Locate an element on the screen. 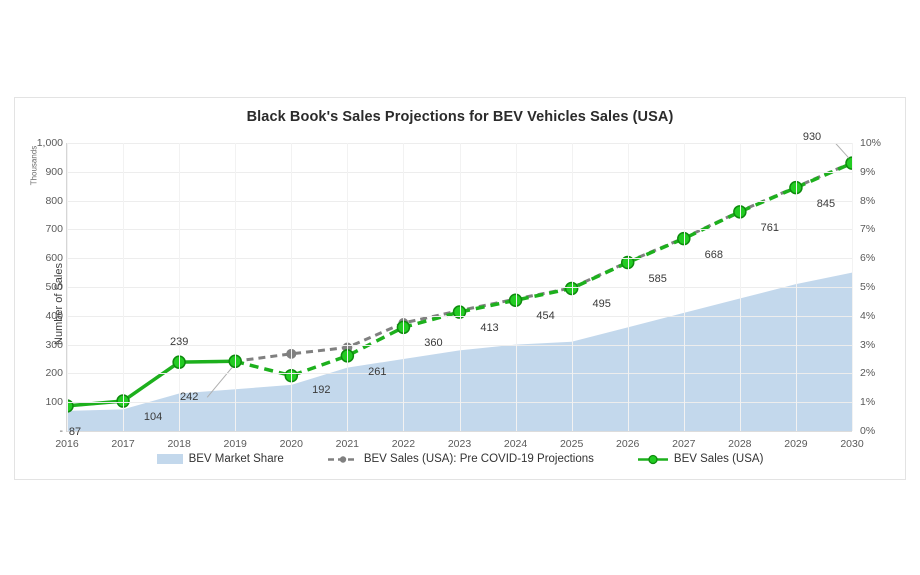 This screenshot has height=575, width=920. y-axis-secondary-tick-label: 3% is located at coordinates (868, 344).